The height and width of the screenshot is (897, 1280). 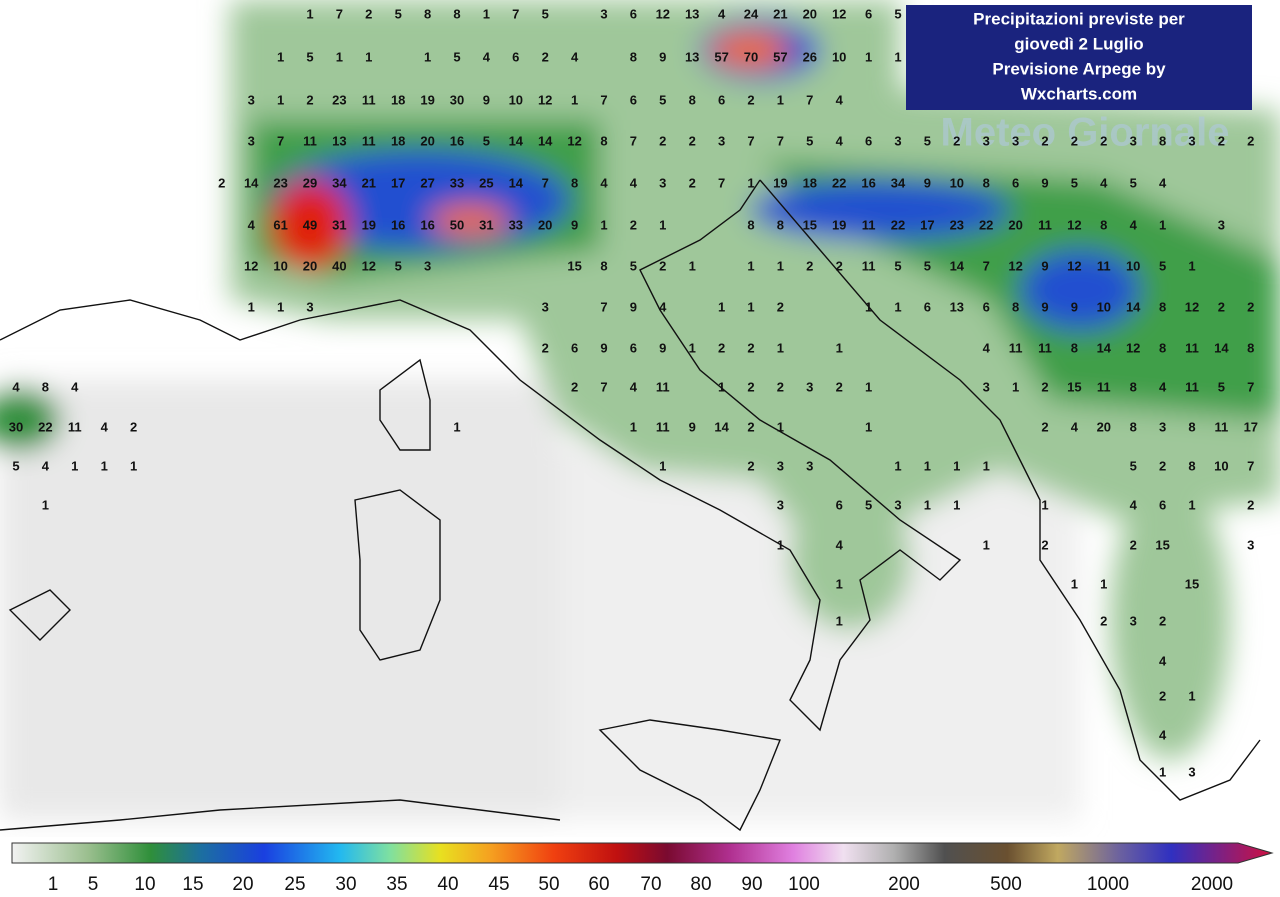 What do you see at coordinates (868, 182) in the screenshot?
I see `rain-label: 16` at bounding box center [868, 182].